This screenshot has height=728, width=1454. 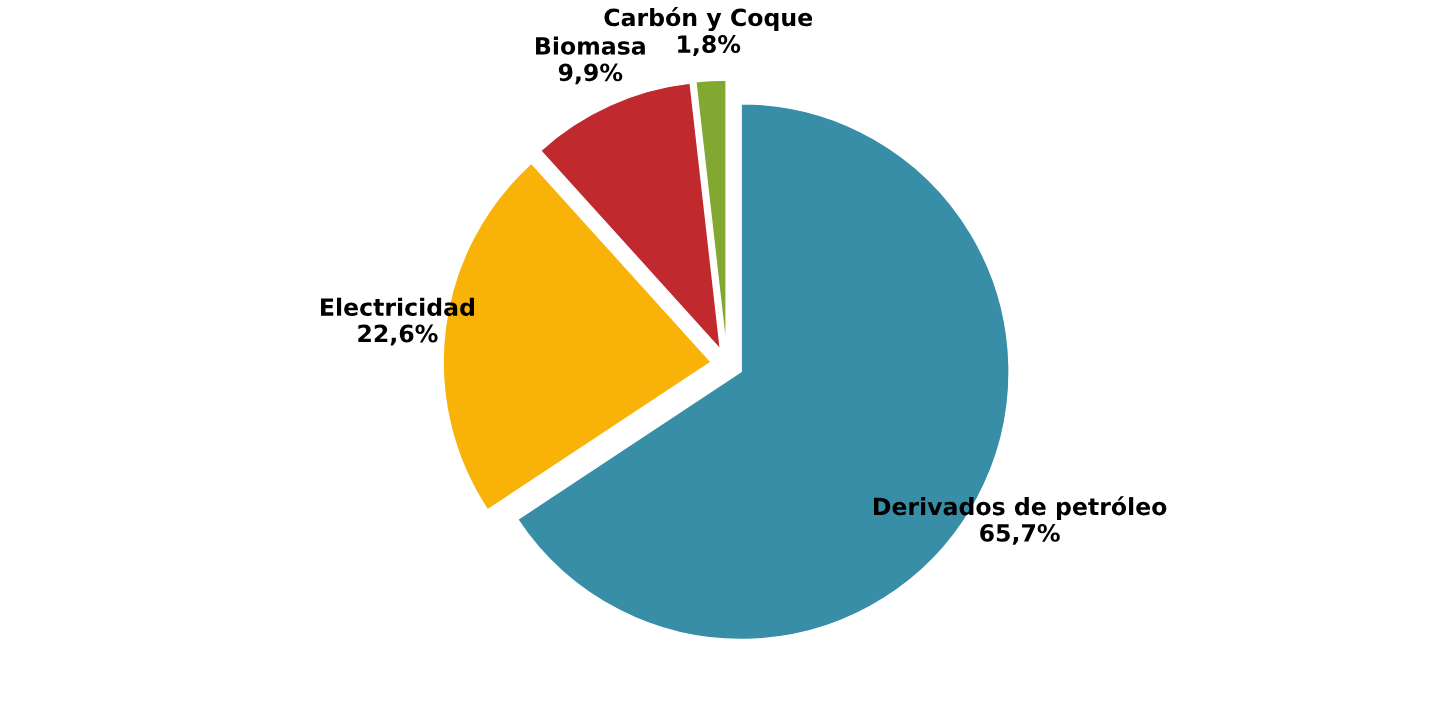 I want to click on data-label: 9,9%, so click(x=590, y=74).